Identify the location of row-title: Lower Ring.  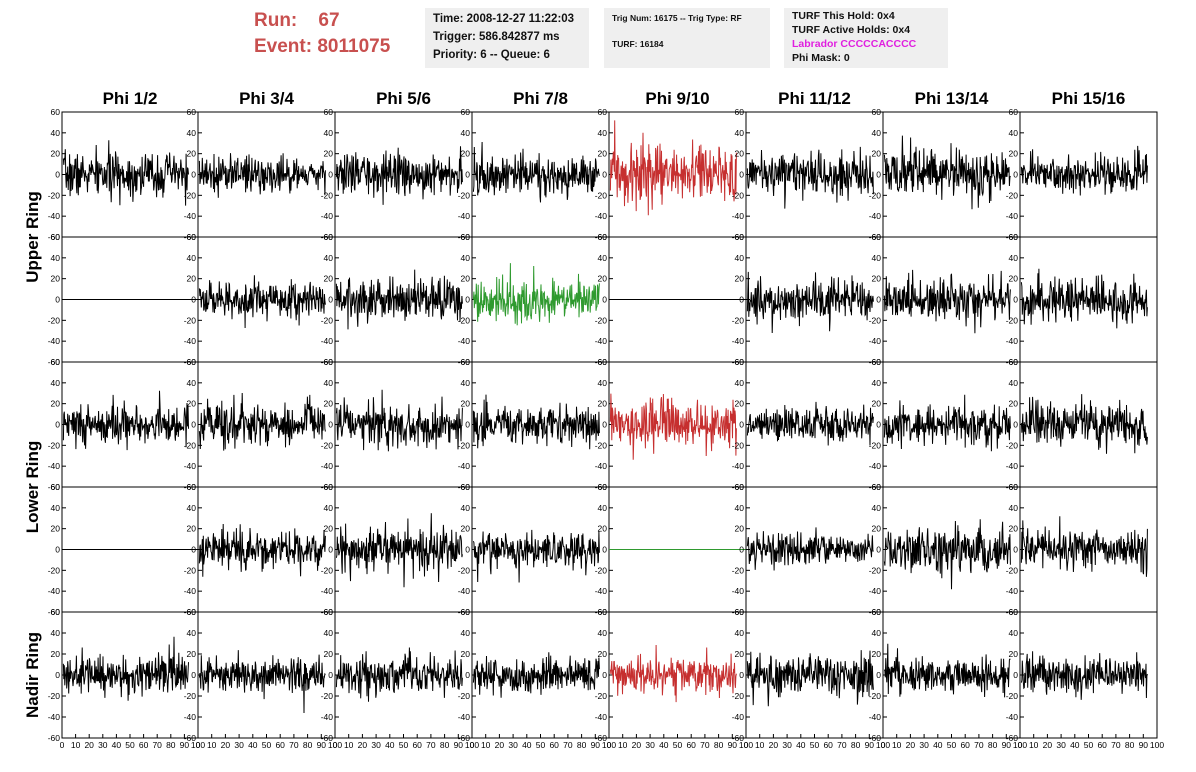
(32, 487).